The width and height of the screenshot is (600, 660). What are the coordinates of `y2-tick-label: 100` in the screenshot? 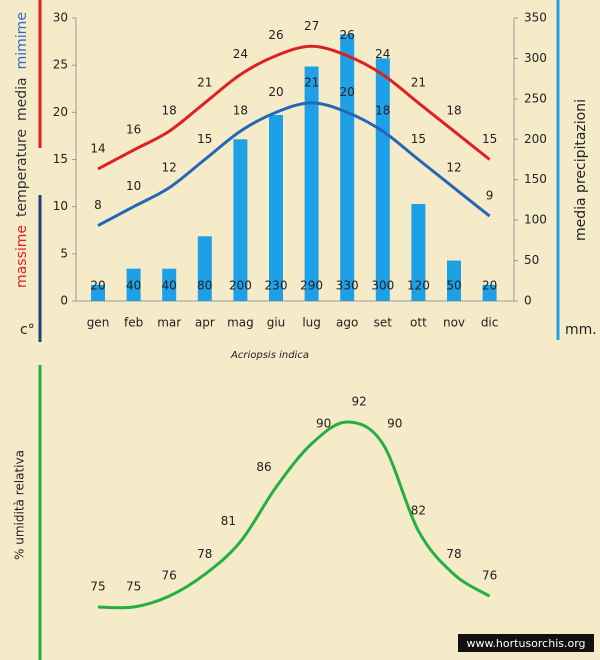 It's located at (535, 220).